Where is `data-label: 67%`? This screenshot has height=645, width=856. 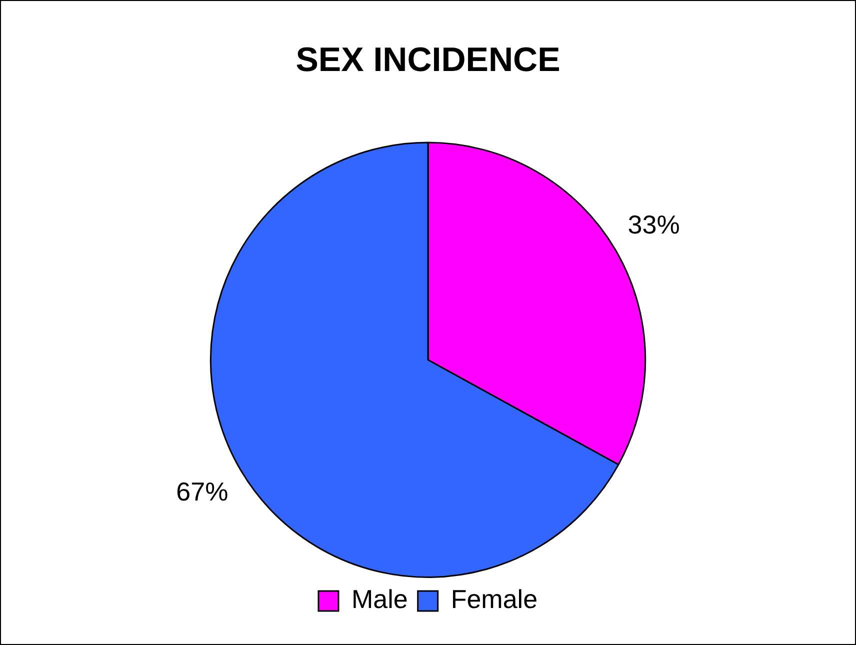
data-label: 67% is located at coordinates (202, 491).